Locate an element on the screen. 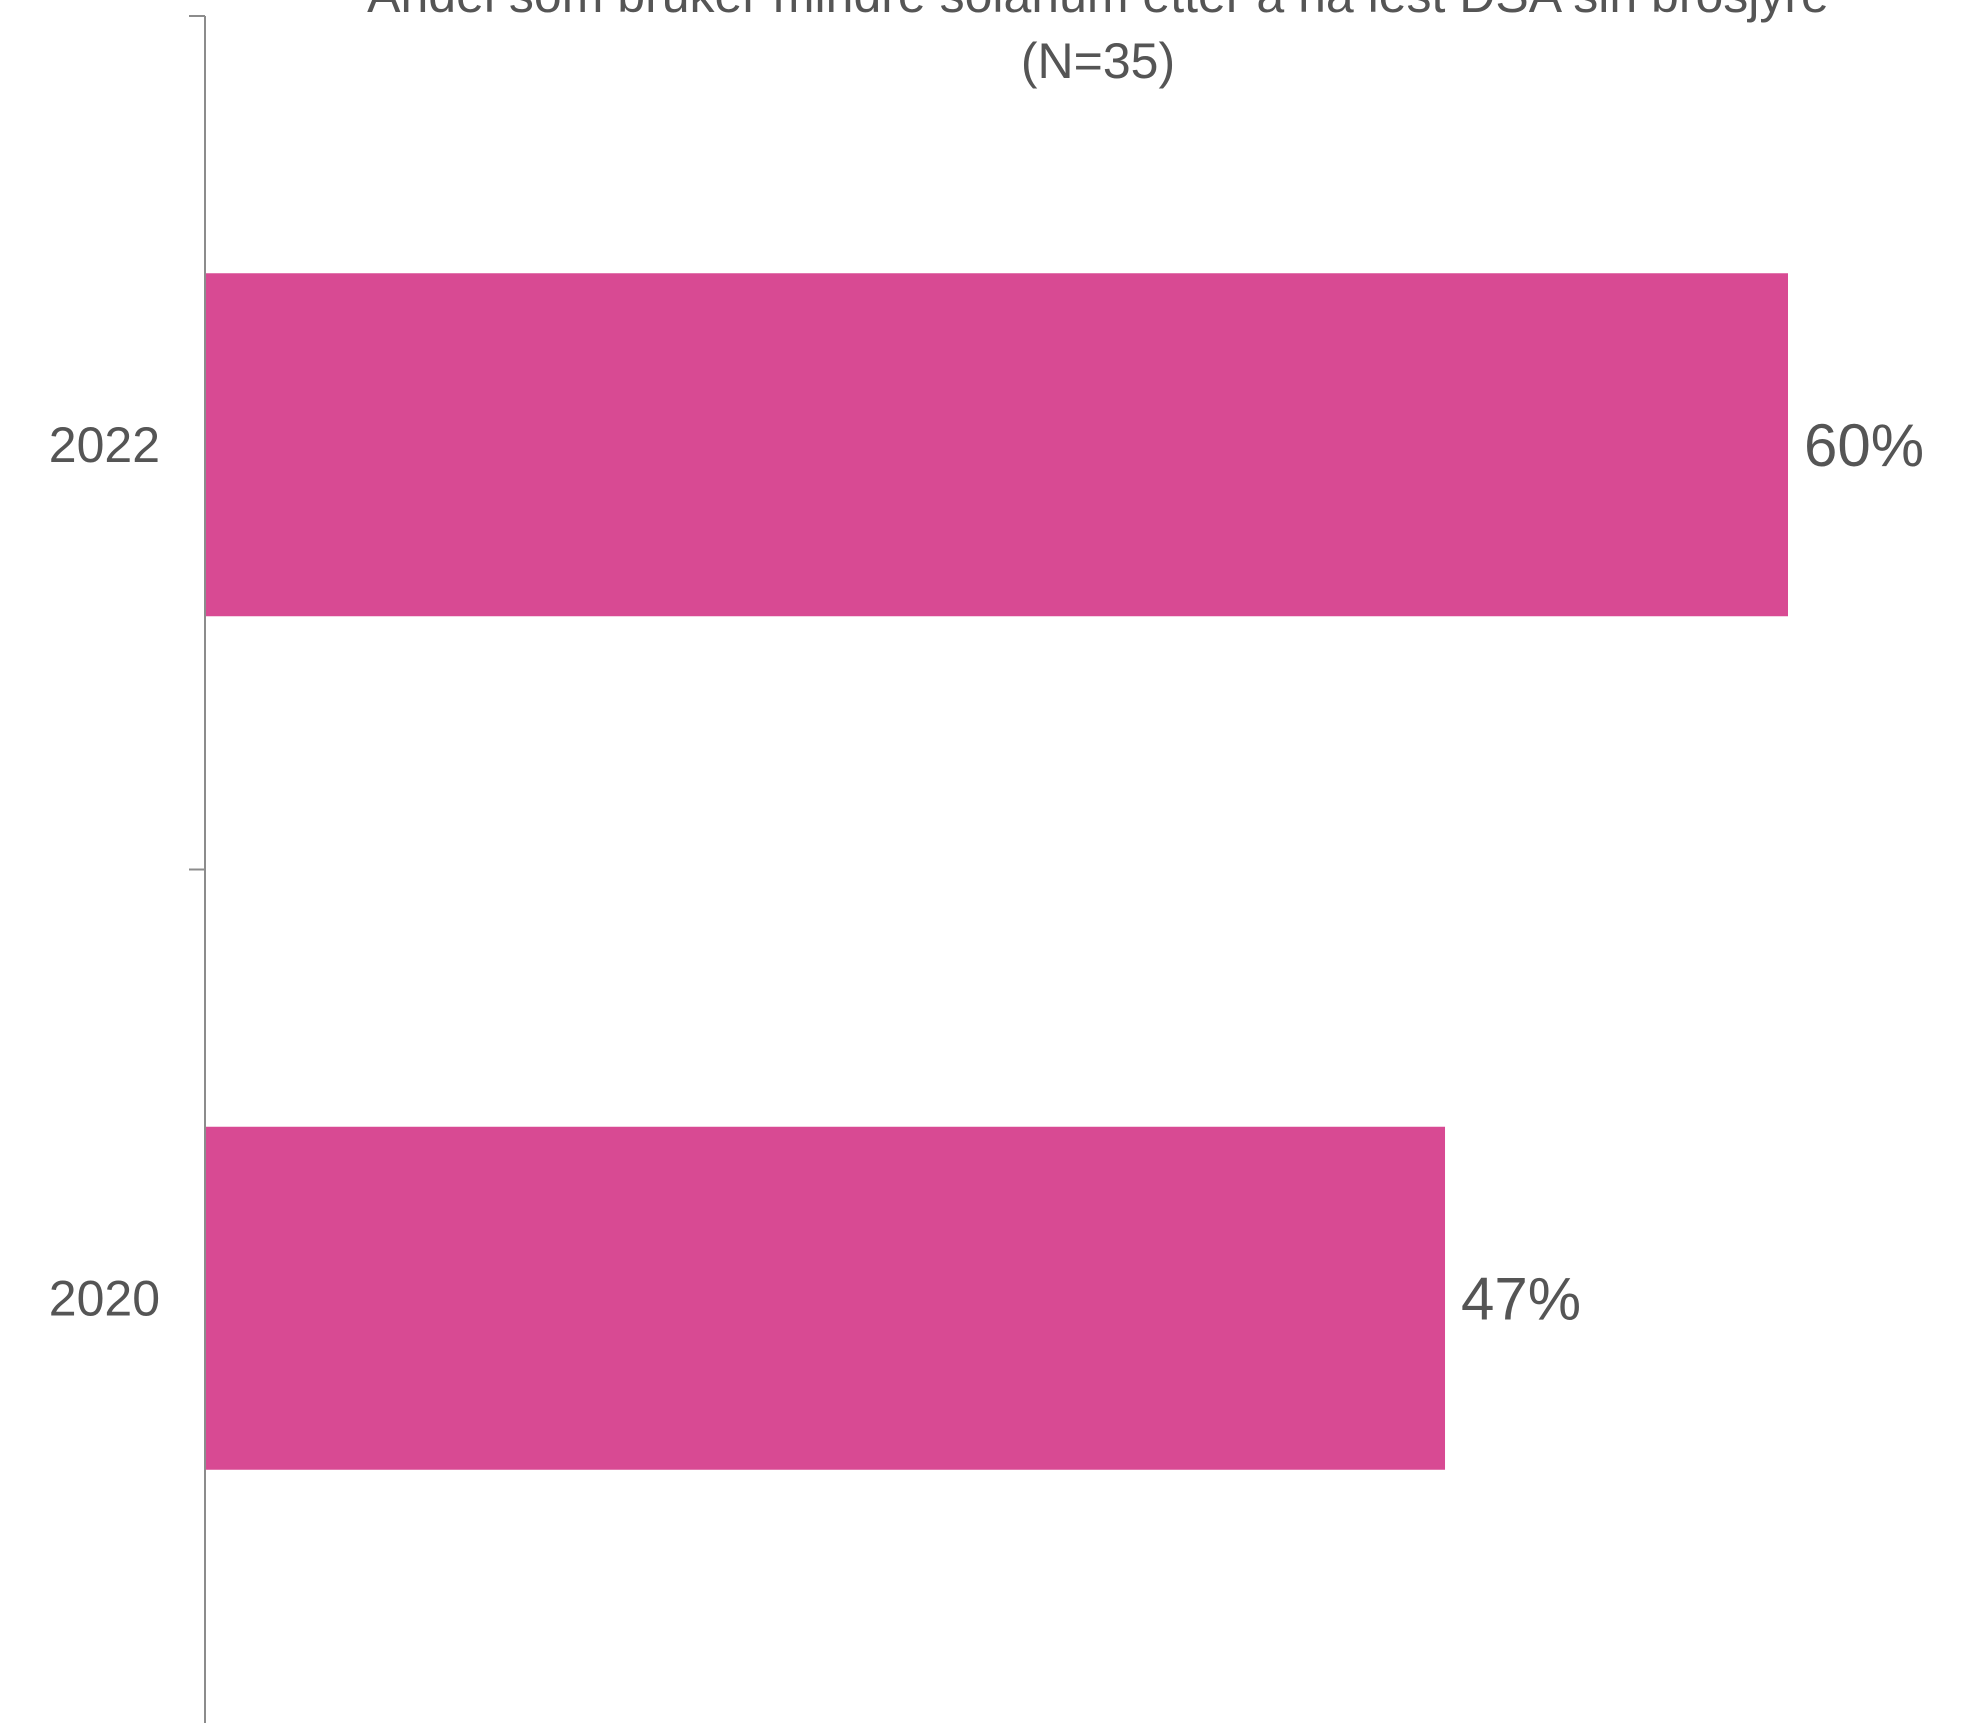 Image resolution: width=1962 pixels, height=1723 pixels. data-label-2022: 60% is located at coordinates (1864, 445).